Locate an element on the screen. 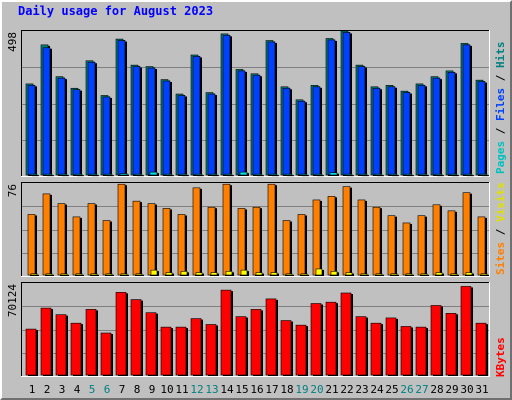 The height and width of the screenshot is (400, 512). bar-sites-day-1-shadow is located at coordinates (36, 275).